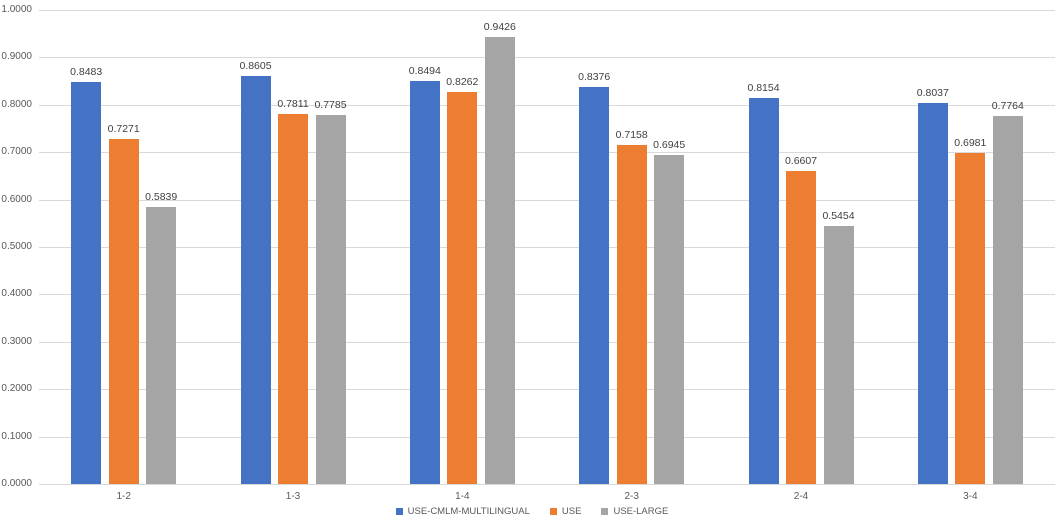 The image size is (1064, 532). I want to click on y-tick-label: 0.0000, so click(16, 483).